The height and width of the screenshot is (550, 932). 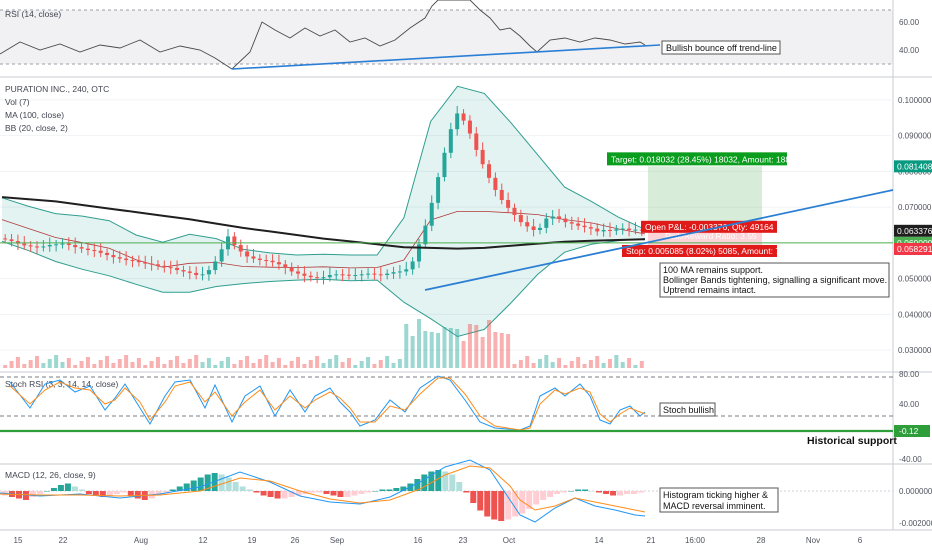 I want to click on price-axis-label: 0.050000, so click(x=915, y=279).